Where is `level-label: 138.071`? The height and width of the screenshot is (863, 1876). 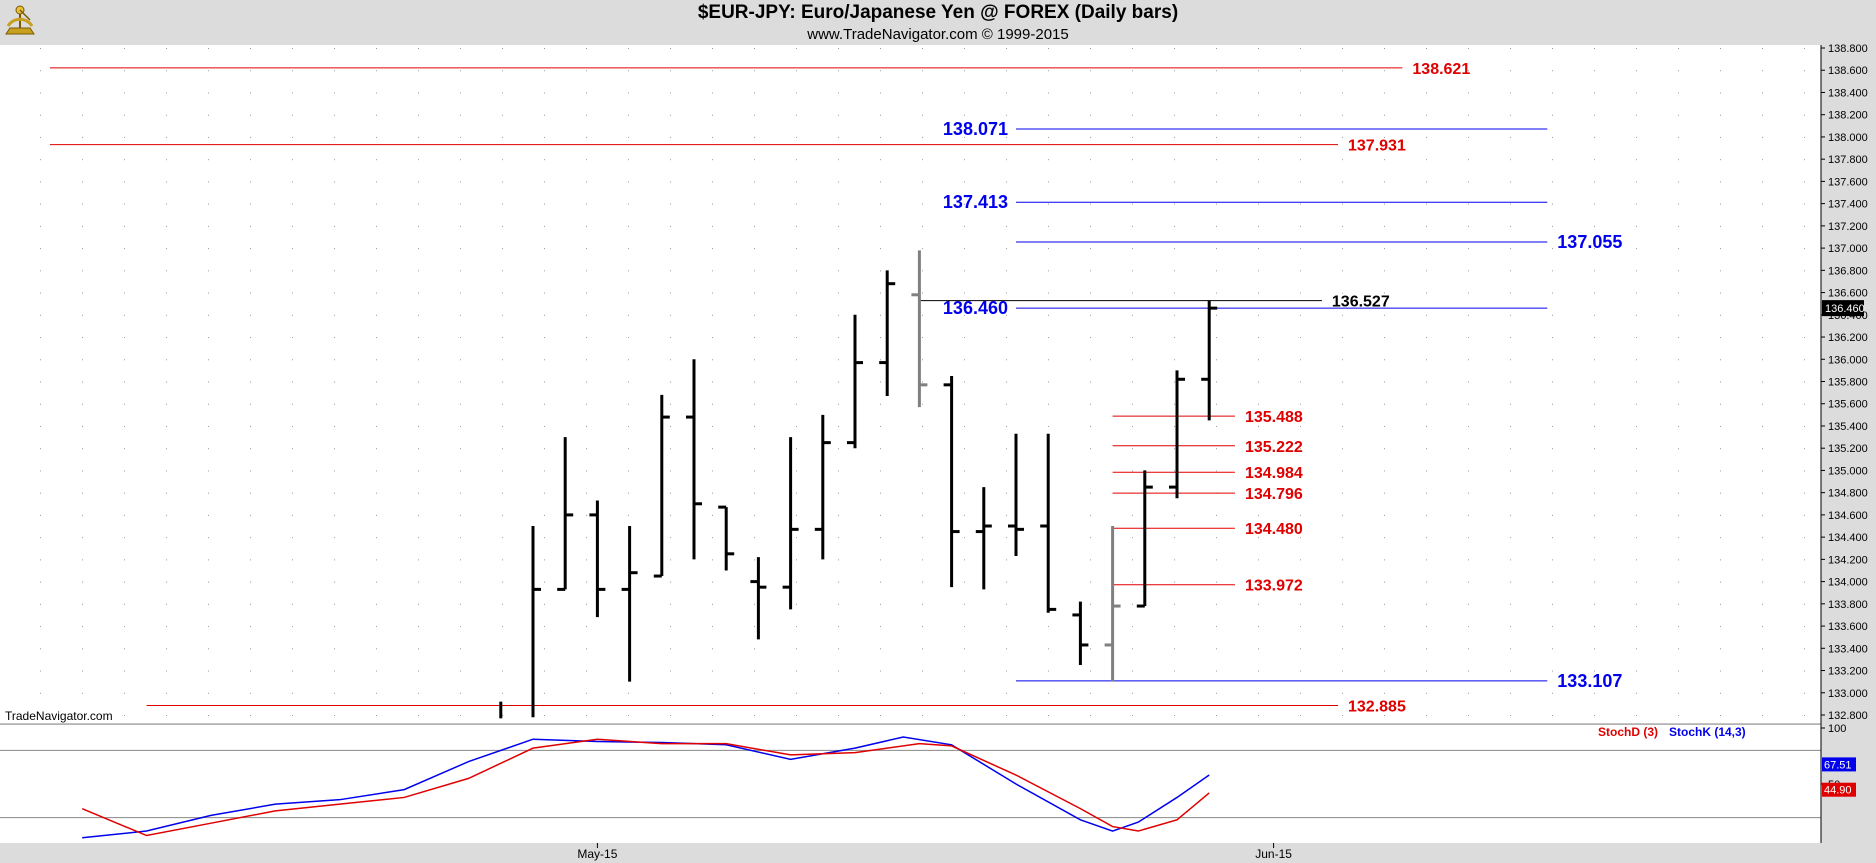
level-label: 138.071 is located at coordinates (975, 129).